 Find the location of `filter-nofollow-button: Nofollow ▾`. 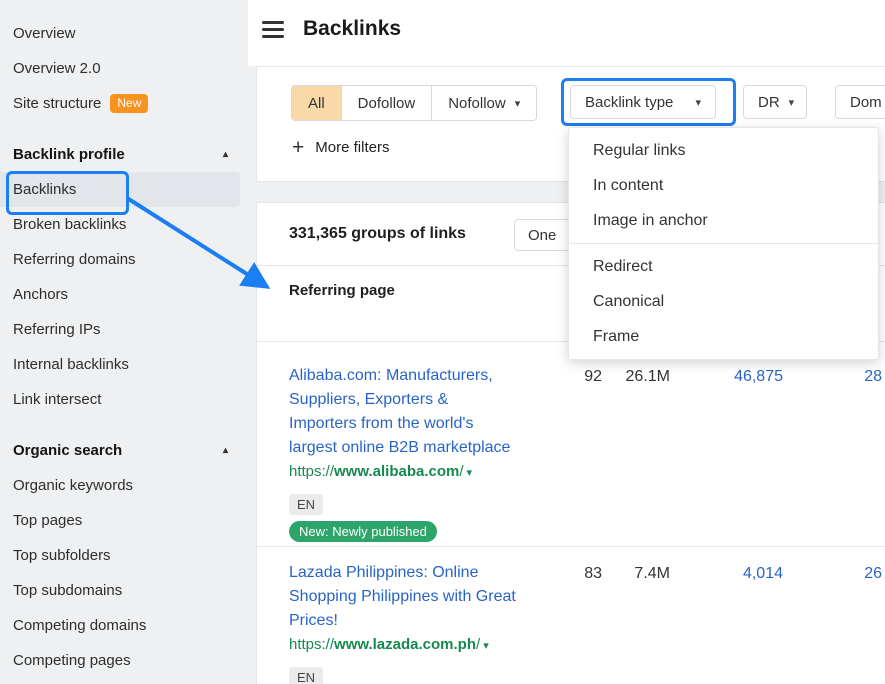

filter-nofollow-button: Nofollow ▾ is located at coordinates (484, 103).